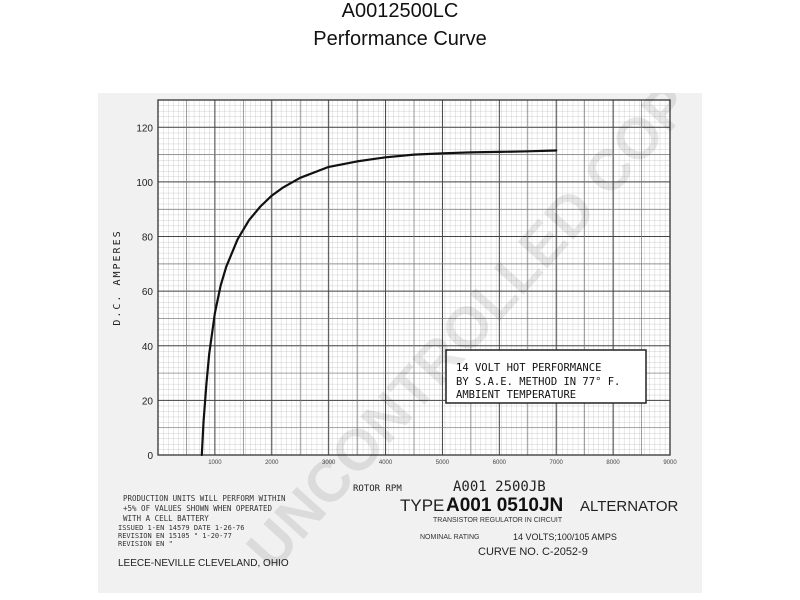  Describe the element at coordinates (377, 489) in the screenshot. I see `x-axis-title: ROTOR RPM` at that location.